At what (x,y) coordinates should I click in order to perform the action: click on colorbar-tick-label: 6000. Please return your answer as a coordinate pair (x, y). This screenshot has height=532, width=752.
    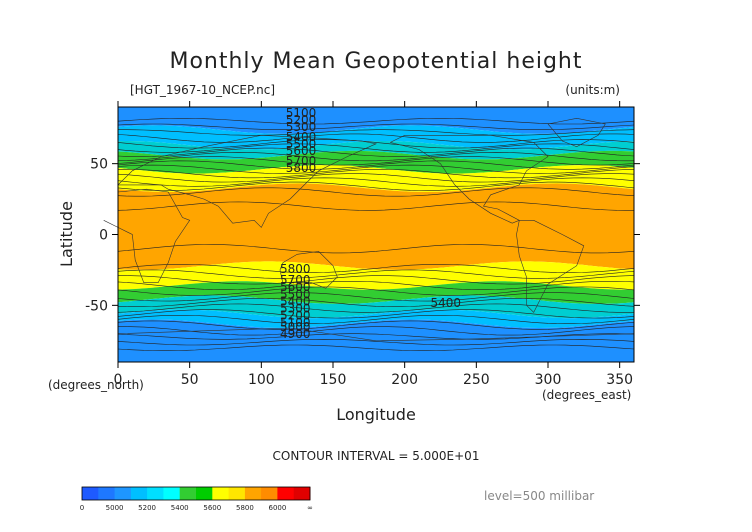
    Looking at the image, I should click on (277, 508).